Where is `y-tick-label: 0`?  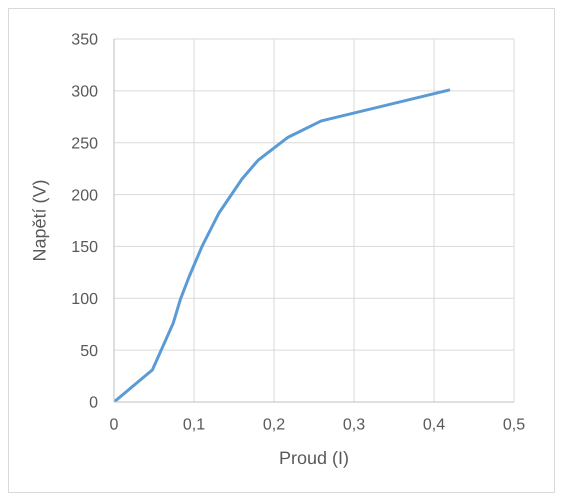
y-tick-label: 0 is located at coordinates (93, 403).